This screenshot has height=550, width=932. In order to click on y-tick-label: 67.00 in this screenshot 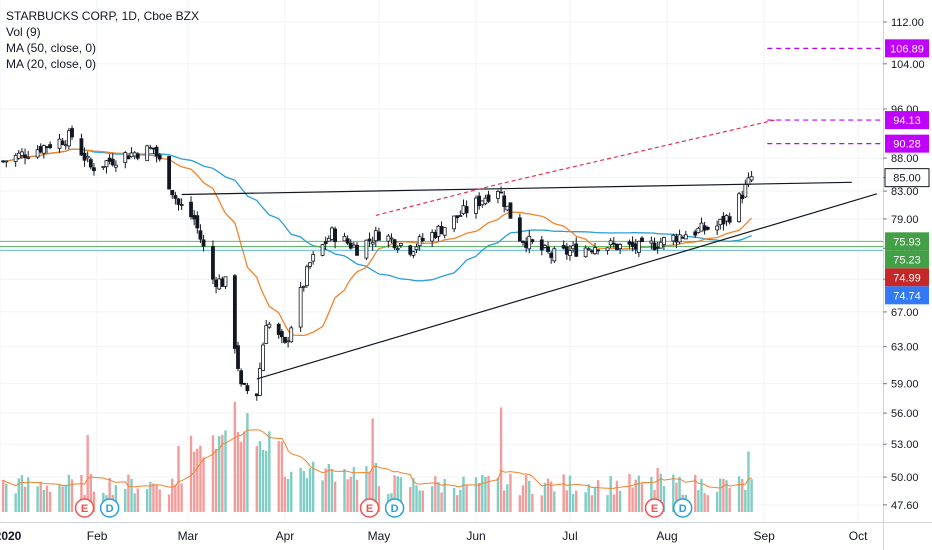, I will do `click(905, 313)`.